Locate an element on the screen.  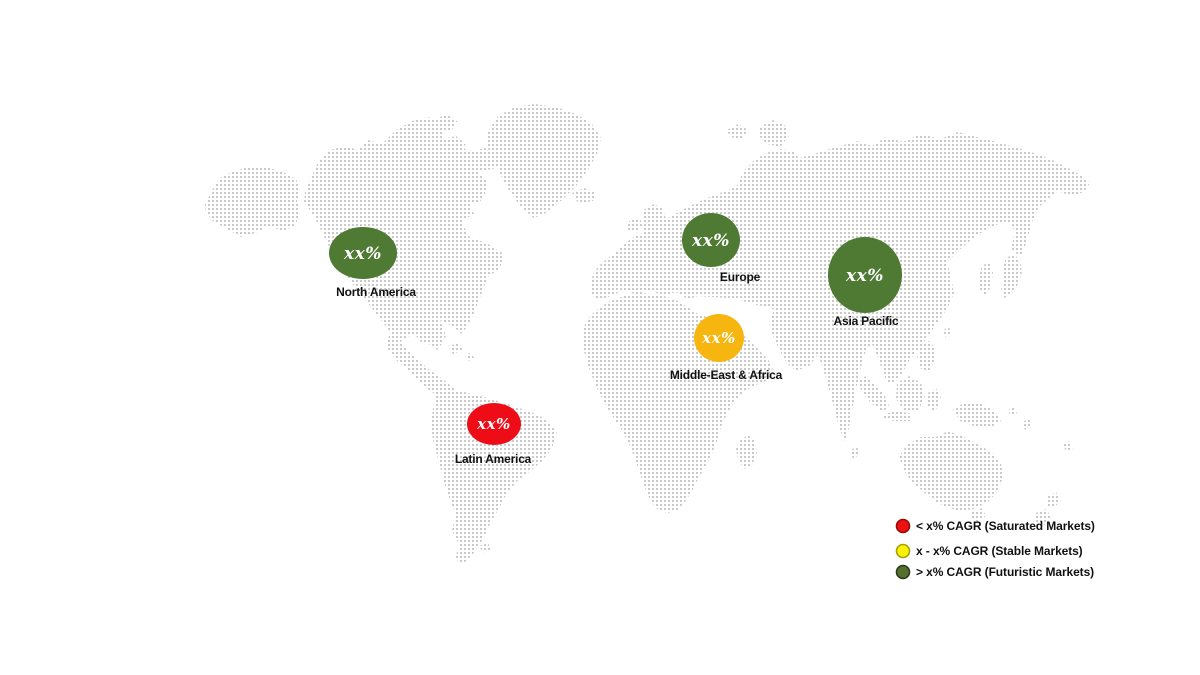
bubble-circle-asia-pacific is located at coordinates (865, 275).